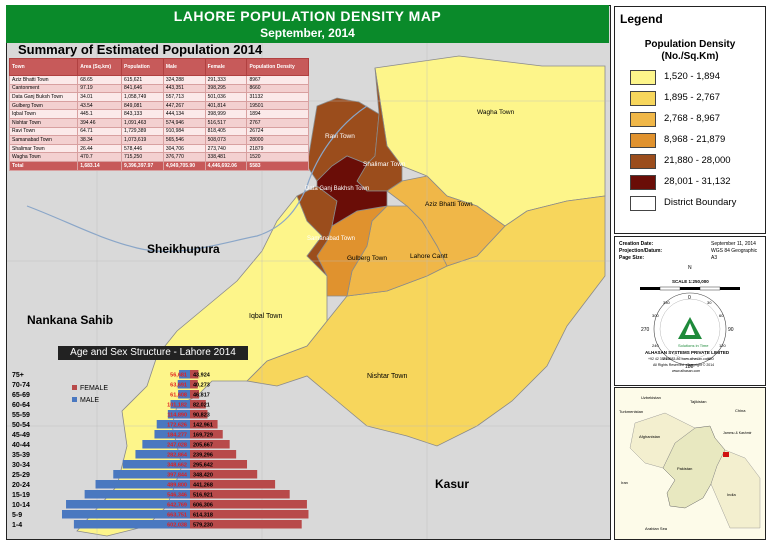 This screenshot has height=544, width=768. What do you see at coordinates (21, 455) in the screenshot?
I see `pyramid-age-label: 35-39` at bounding box center [21, 455].